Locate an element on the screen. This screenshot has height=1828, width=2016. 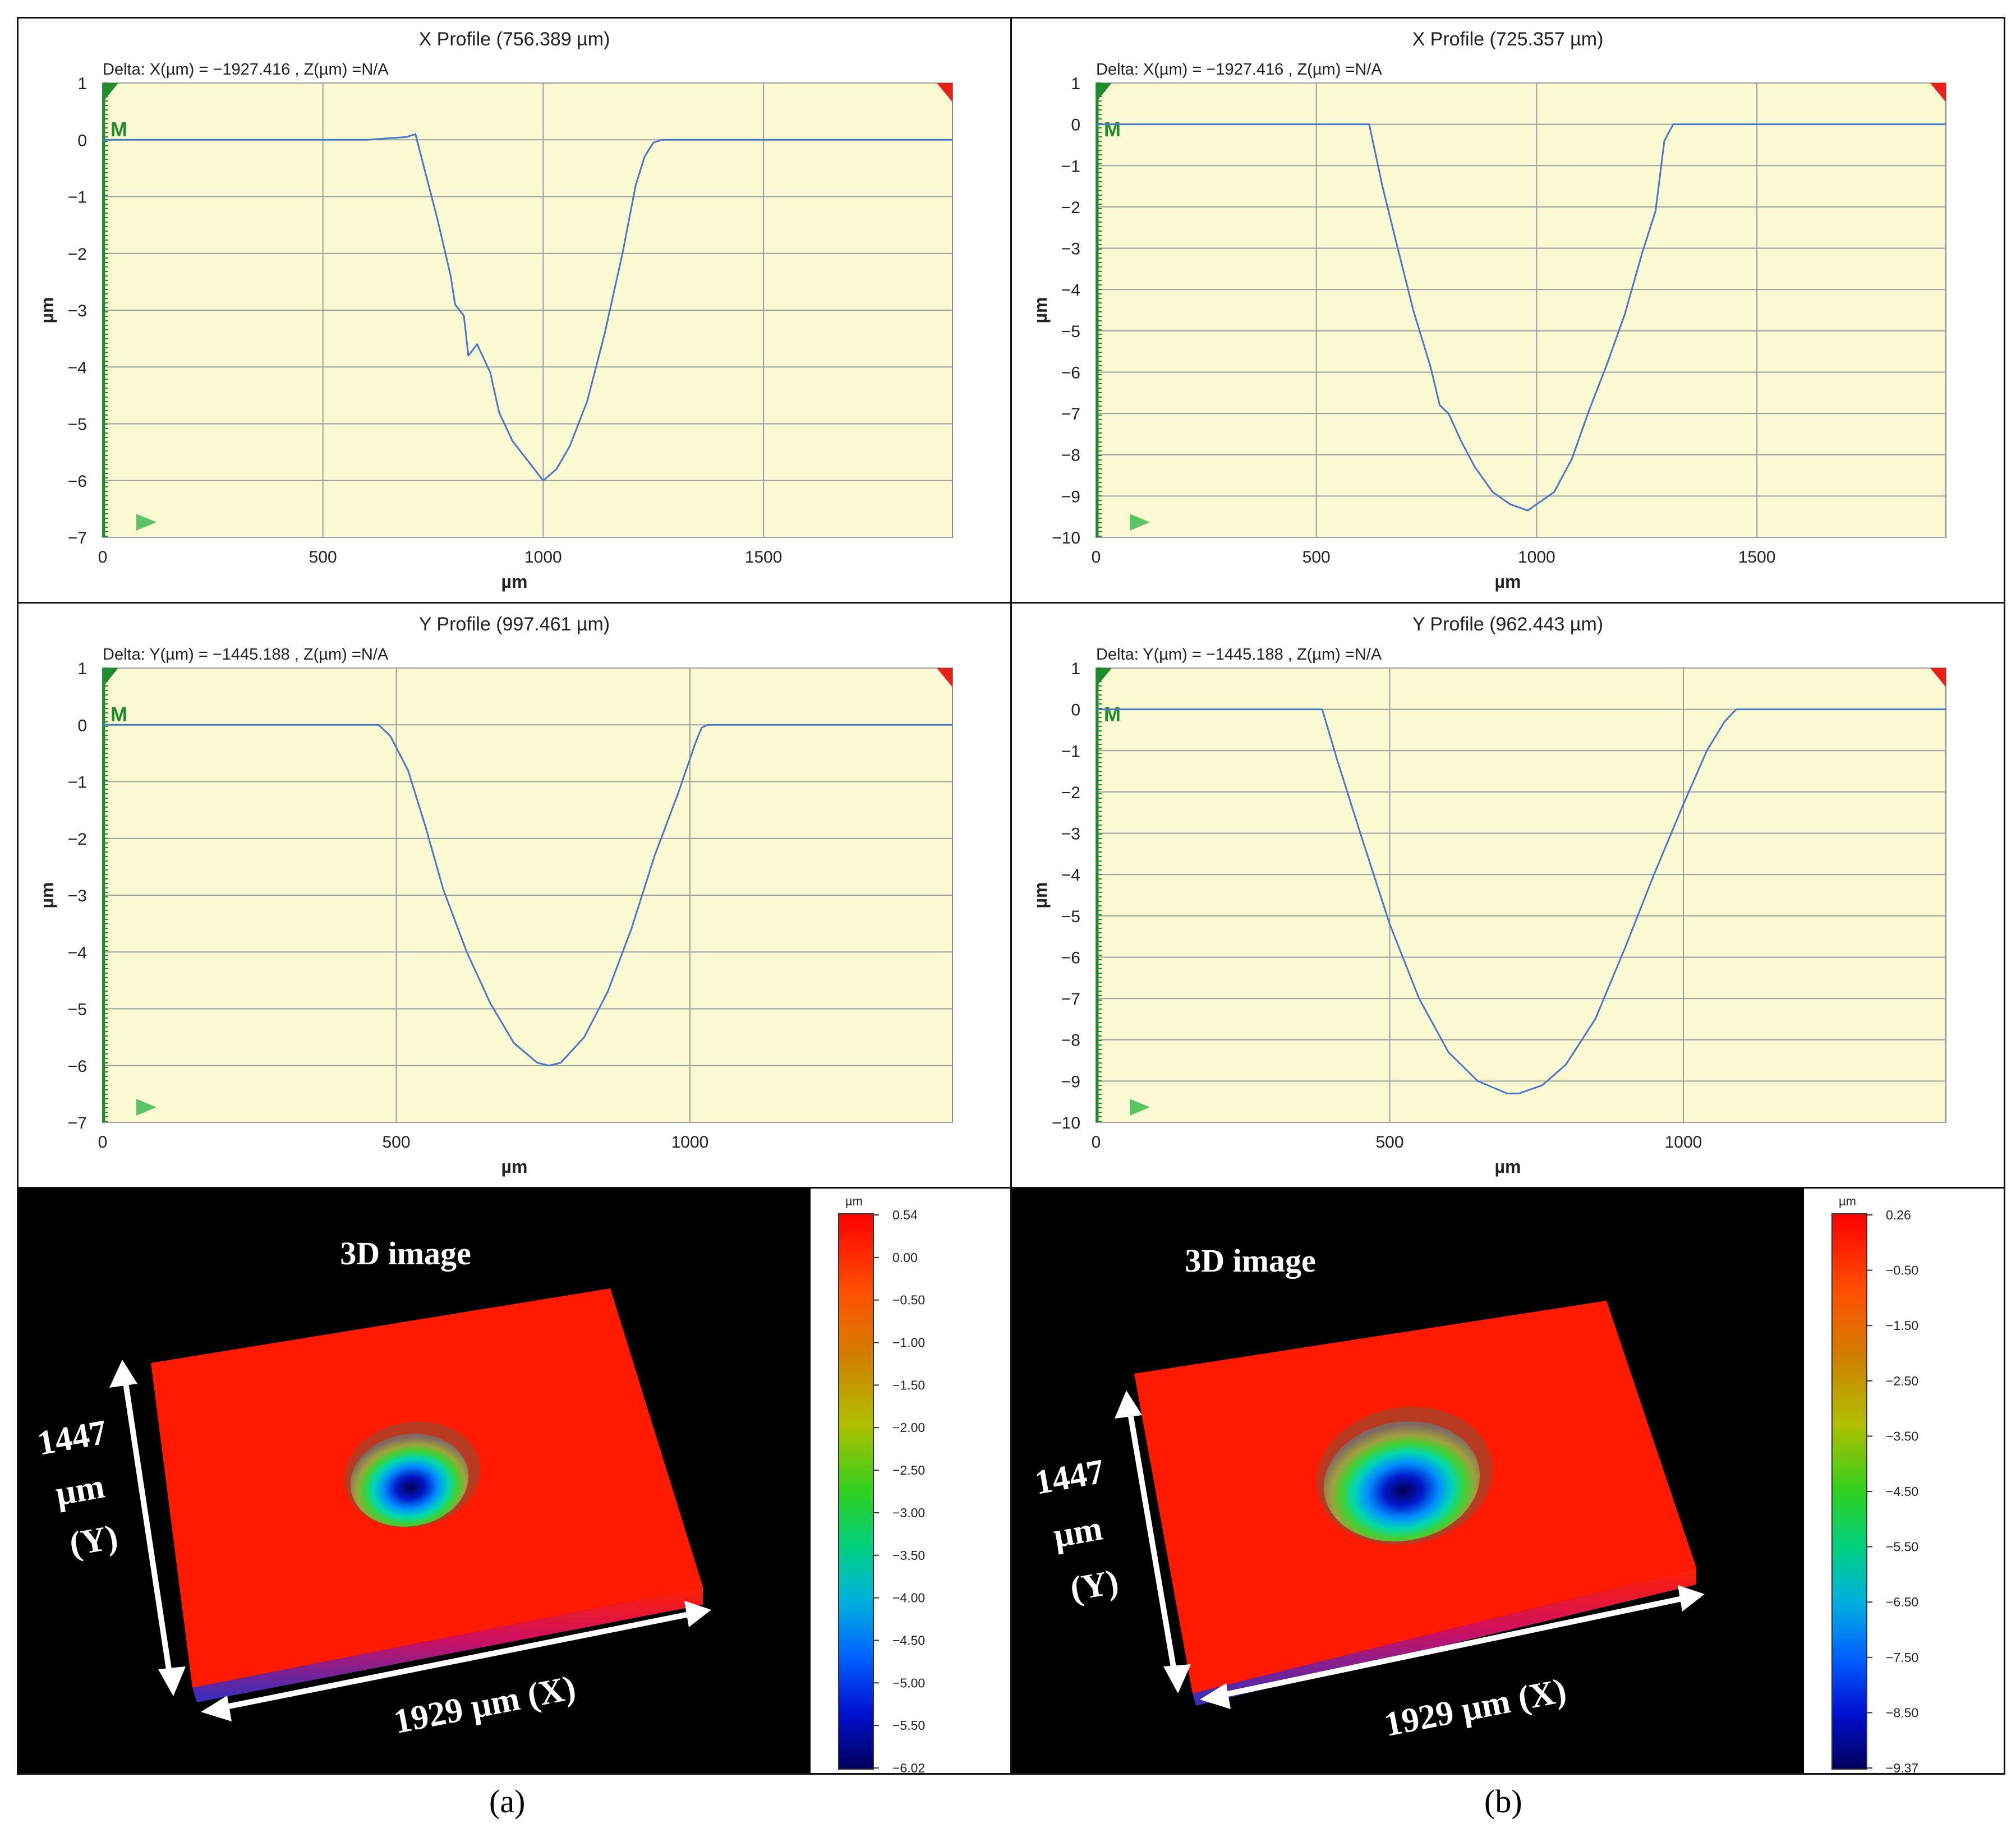
y-dimension-label: 1447 is located at coordinates (1069, 1477).